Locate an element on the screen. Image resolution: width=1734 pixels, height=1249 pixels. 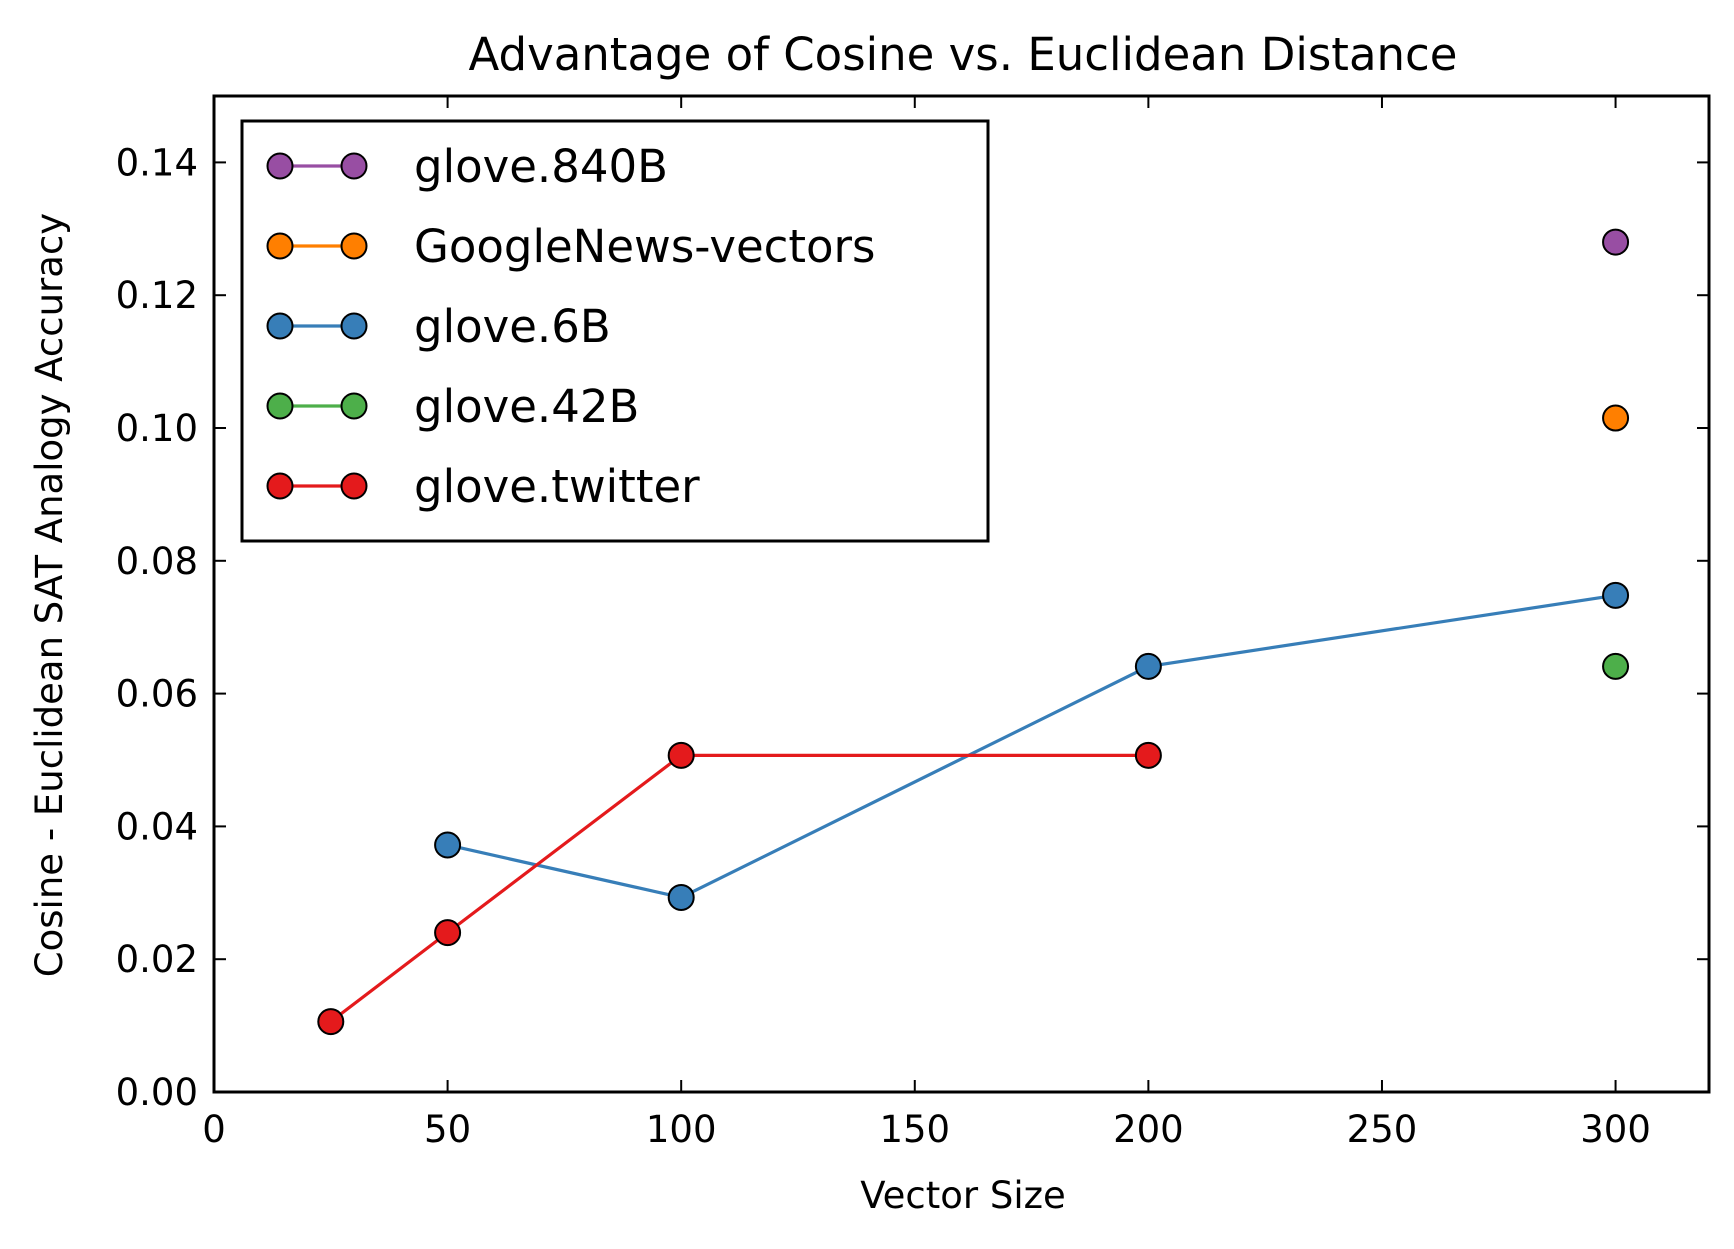
legend-marker-left-glove-6b is located at coordinates (280, 326).